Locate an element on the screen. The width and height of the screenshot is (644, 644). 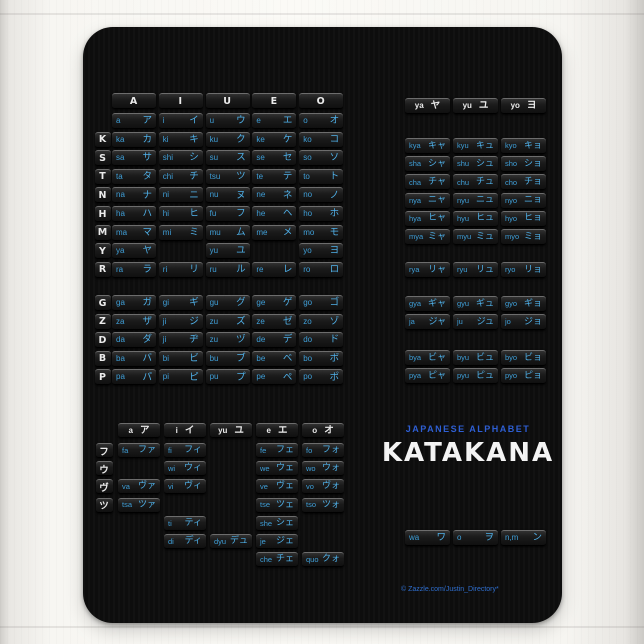
kana-key: chi チ is located at coordinates (180, 176).